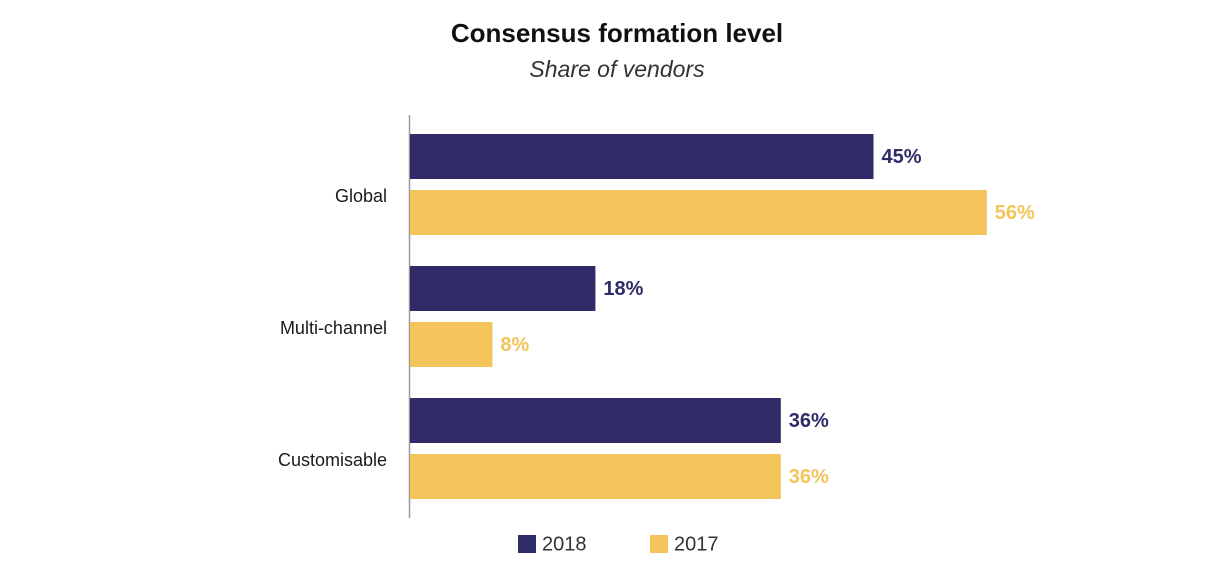 The image size is (1220, 562). Describe the element at coordinates (1015, 213) in the screenshot. I see `value-label-global-2017: 56%` at that location.